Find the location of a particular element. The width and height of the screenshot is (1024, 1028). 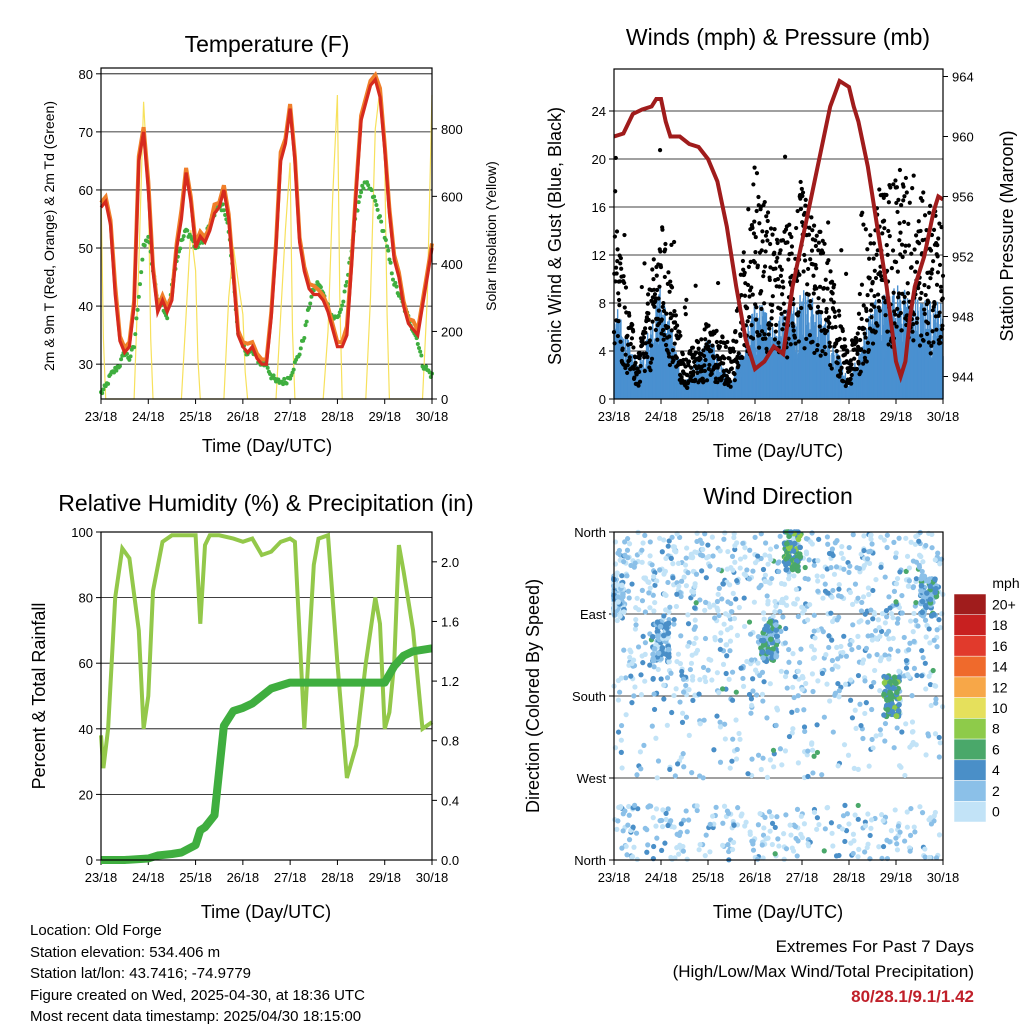

x-tick-label: 29/18 is located at coordinates (896, 877).